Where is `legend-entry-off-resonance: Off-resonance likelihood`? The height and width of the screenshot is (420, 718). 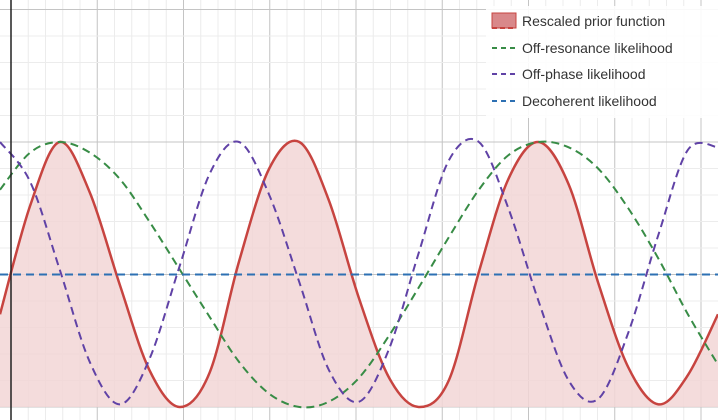
legend-entry-off-resonance: Off-resonance likelihood is located at coordinates (604, 48).